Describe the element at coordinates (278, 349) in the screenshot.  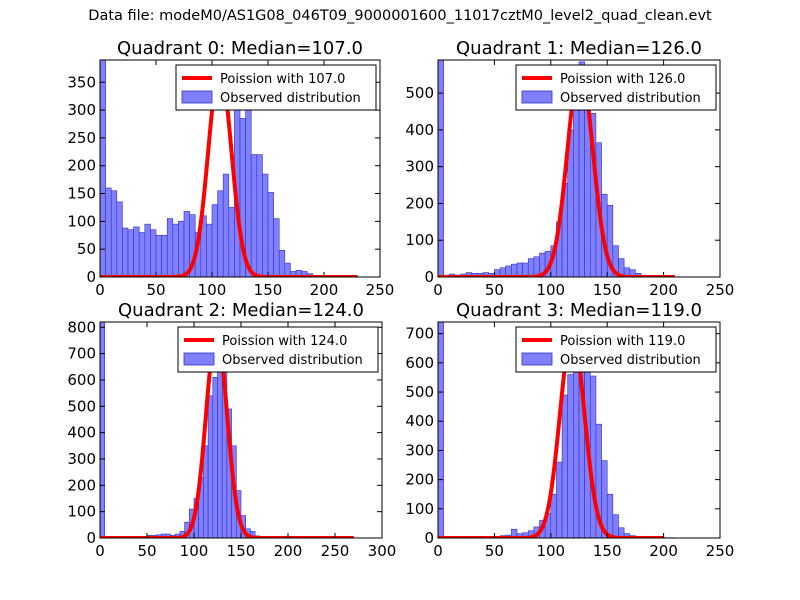
I see `legend: Poission with 124.0 Observed distribution` at that location.